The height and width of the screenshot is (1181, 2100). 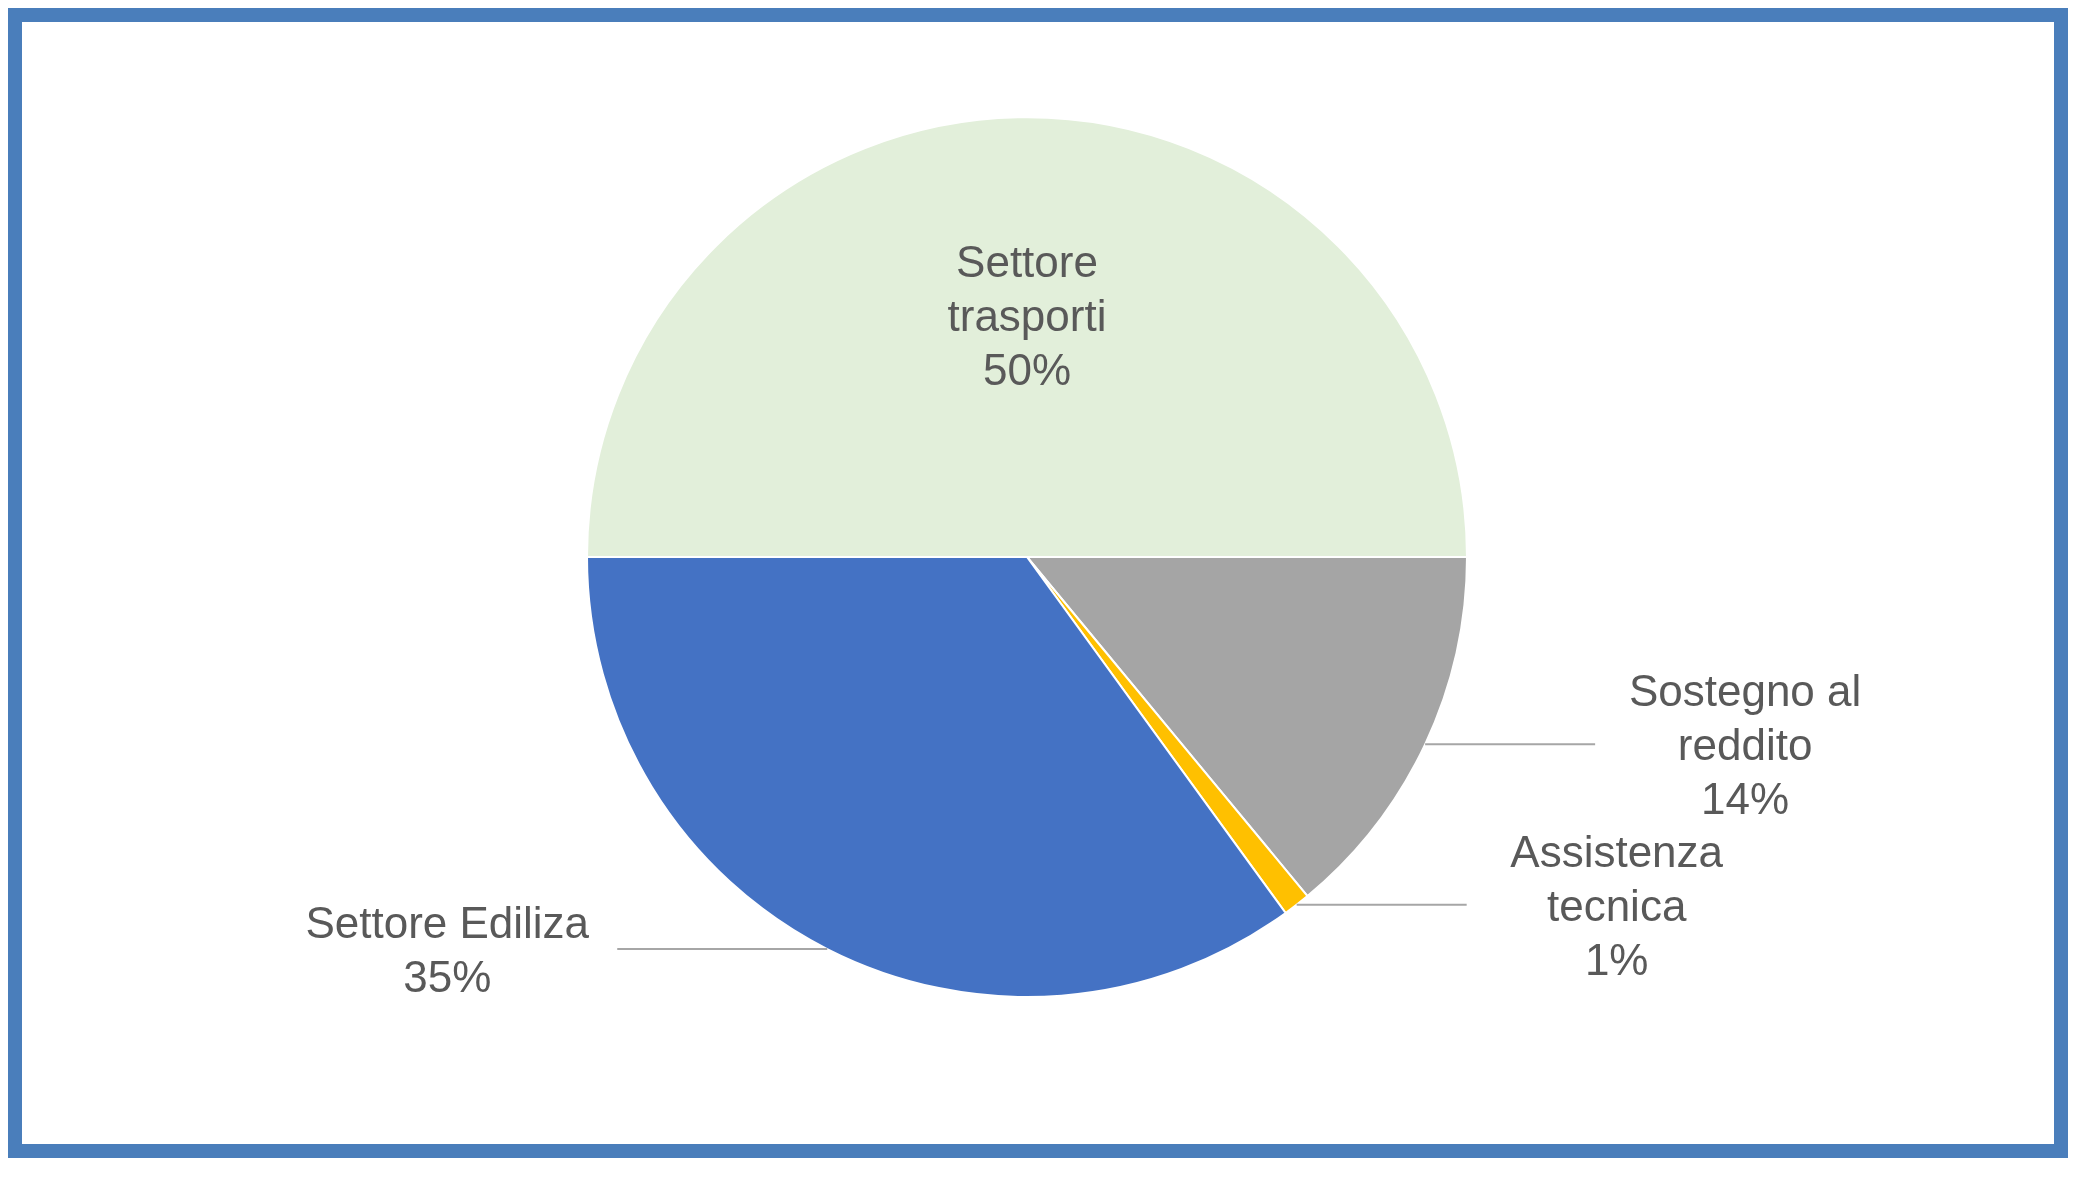 What do you see at coordinates (1745, 717) in the screenshot?
I see `slice-label: Sostegno al reddito` at bounding box center [1745, 717].